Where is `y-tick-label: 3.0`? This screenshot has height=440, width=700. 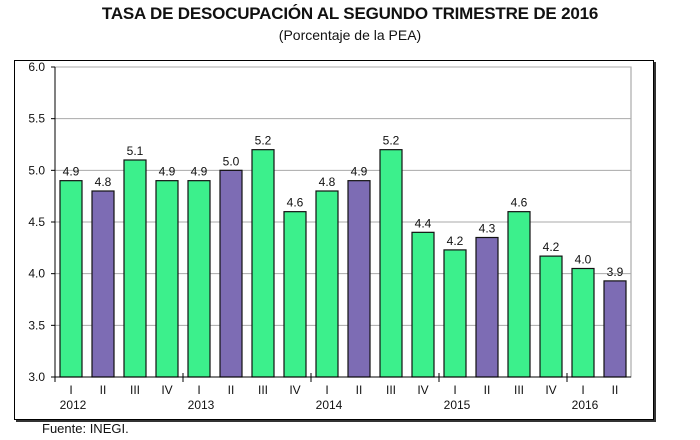
y-tick-label: 3.0 is located at coordinates (36, 377).